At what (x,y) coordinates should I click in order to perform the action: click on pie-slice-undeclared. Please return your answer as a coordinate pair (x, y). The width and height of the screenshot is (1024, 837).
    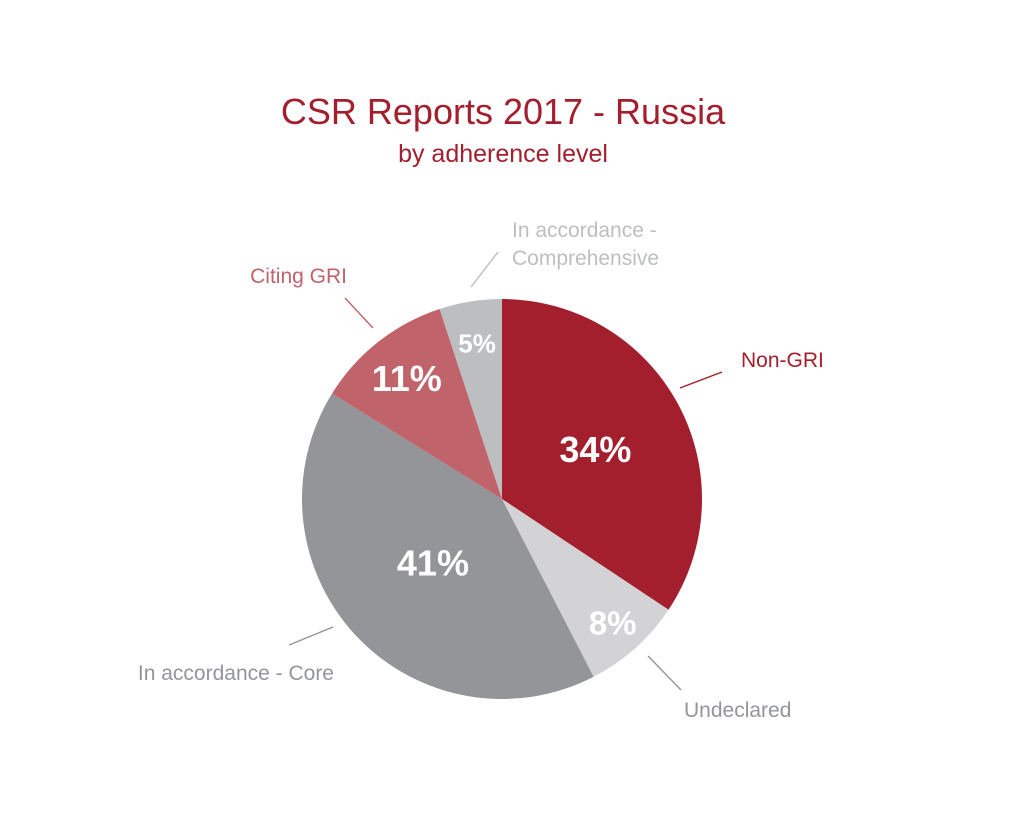
    Looking at the image, I should click on (585, 588).